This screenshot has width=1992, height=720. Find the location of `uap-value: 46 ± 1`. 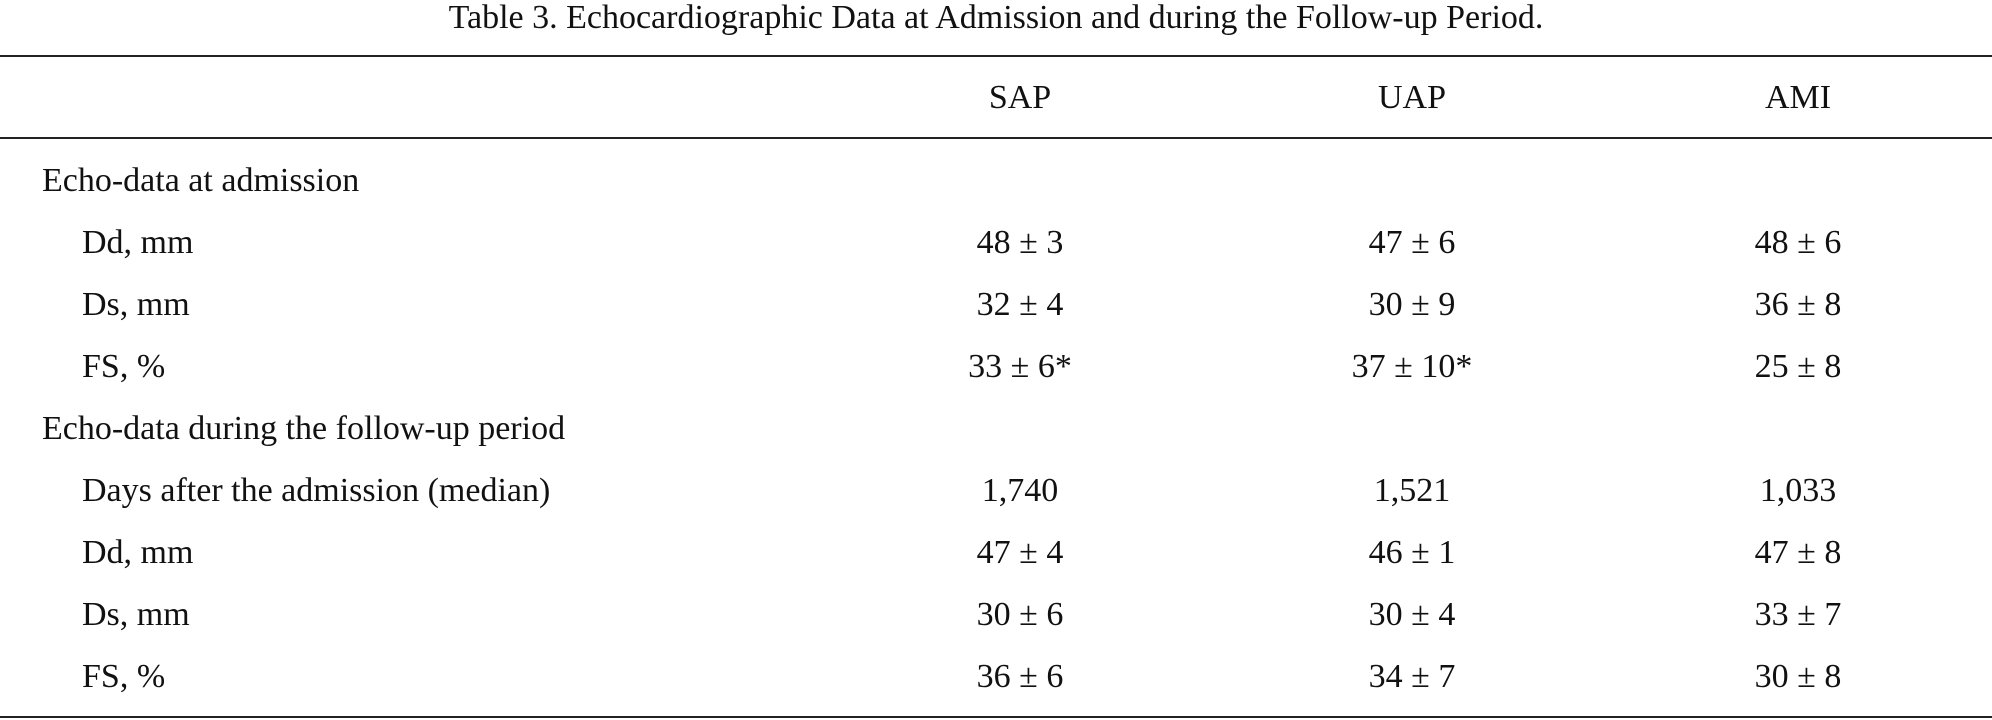

uap-value: 46 ± 1 is located at coordinates (1412, 552).